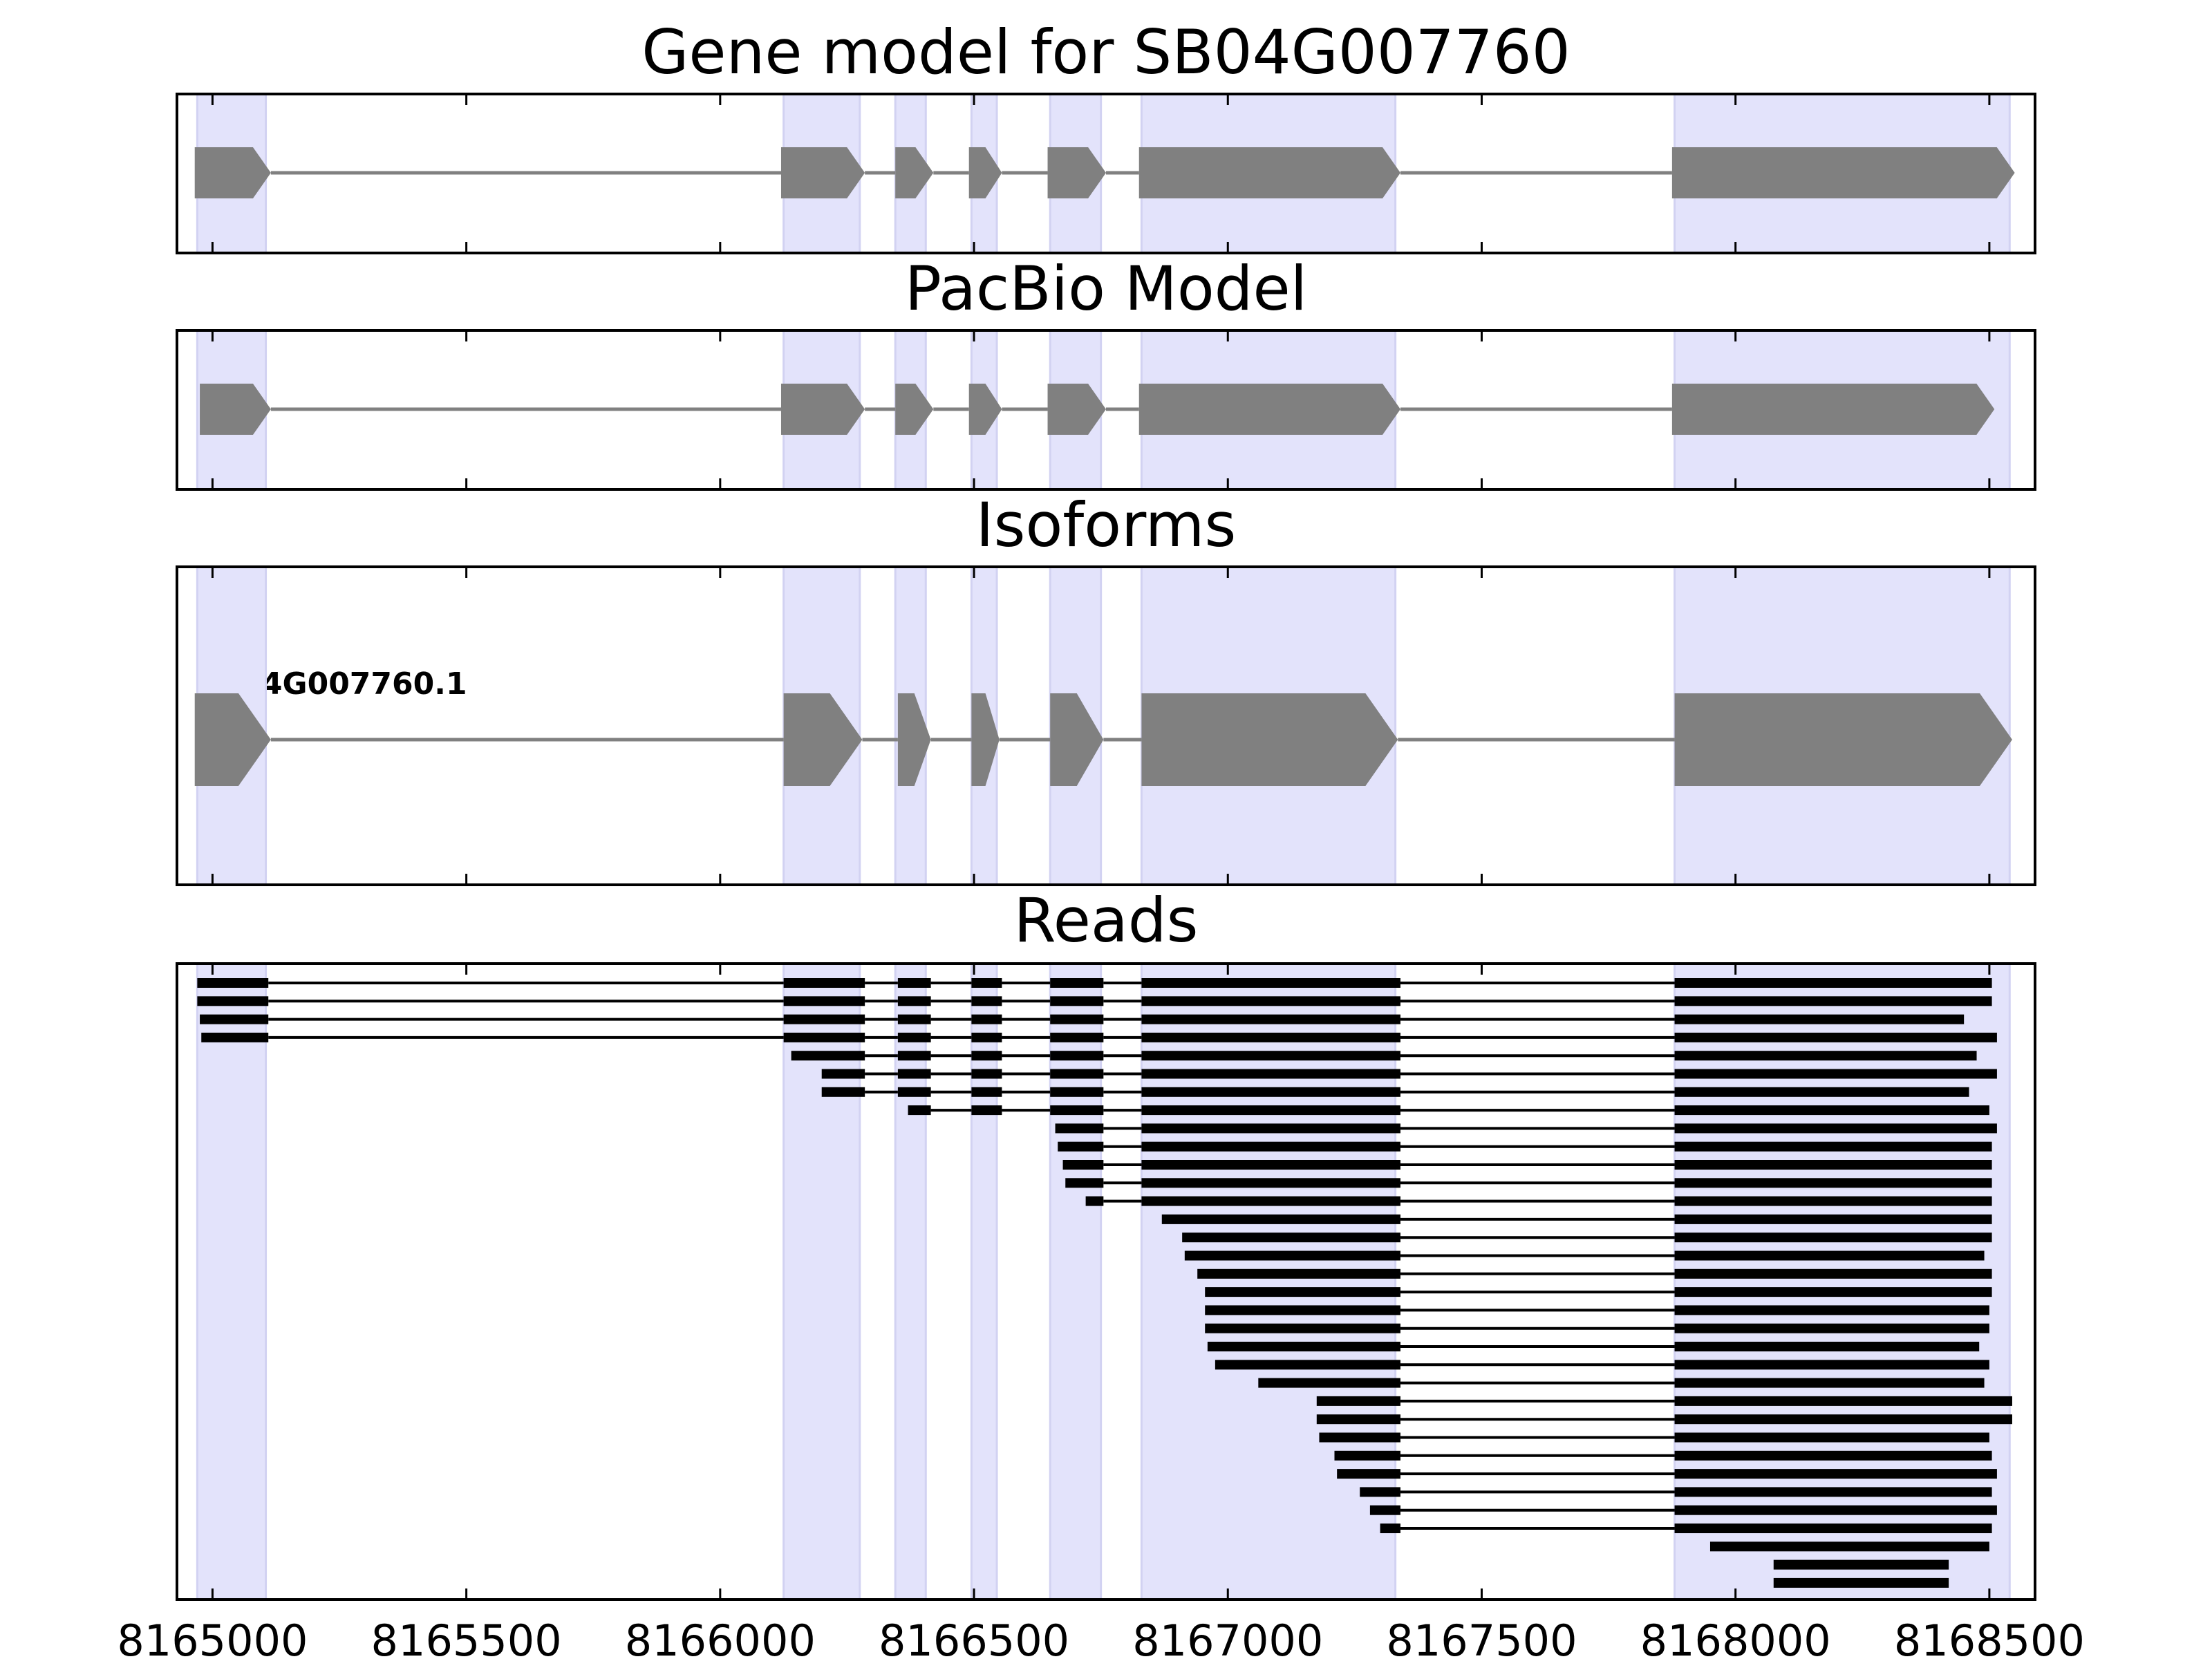  Describe the element at coordinates (232, 1281) in the screenshot. I see `exon-region-band` at that location.